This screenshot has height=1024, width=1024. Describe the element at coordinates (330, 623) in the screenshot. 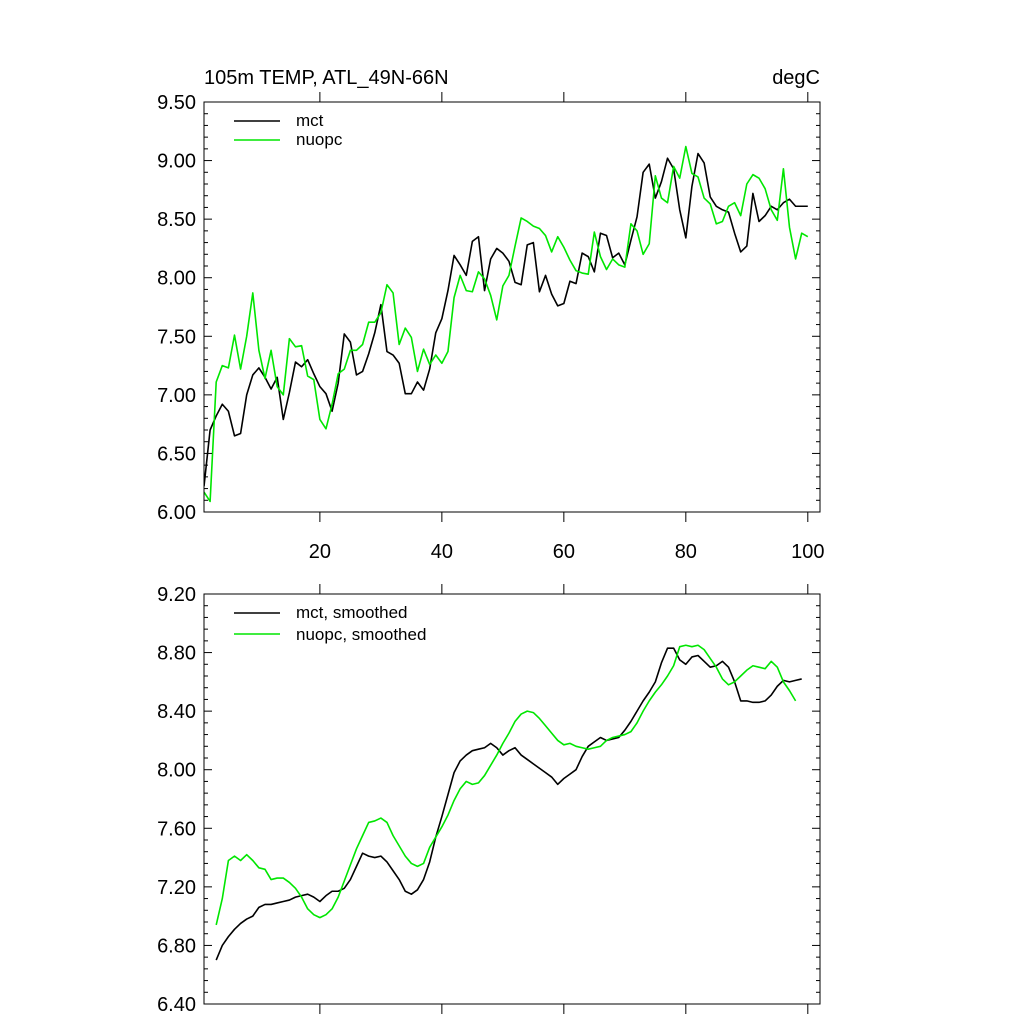

I see `bottom-panel-legend: mct, smoothed nuopc, smoothed` at that location.